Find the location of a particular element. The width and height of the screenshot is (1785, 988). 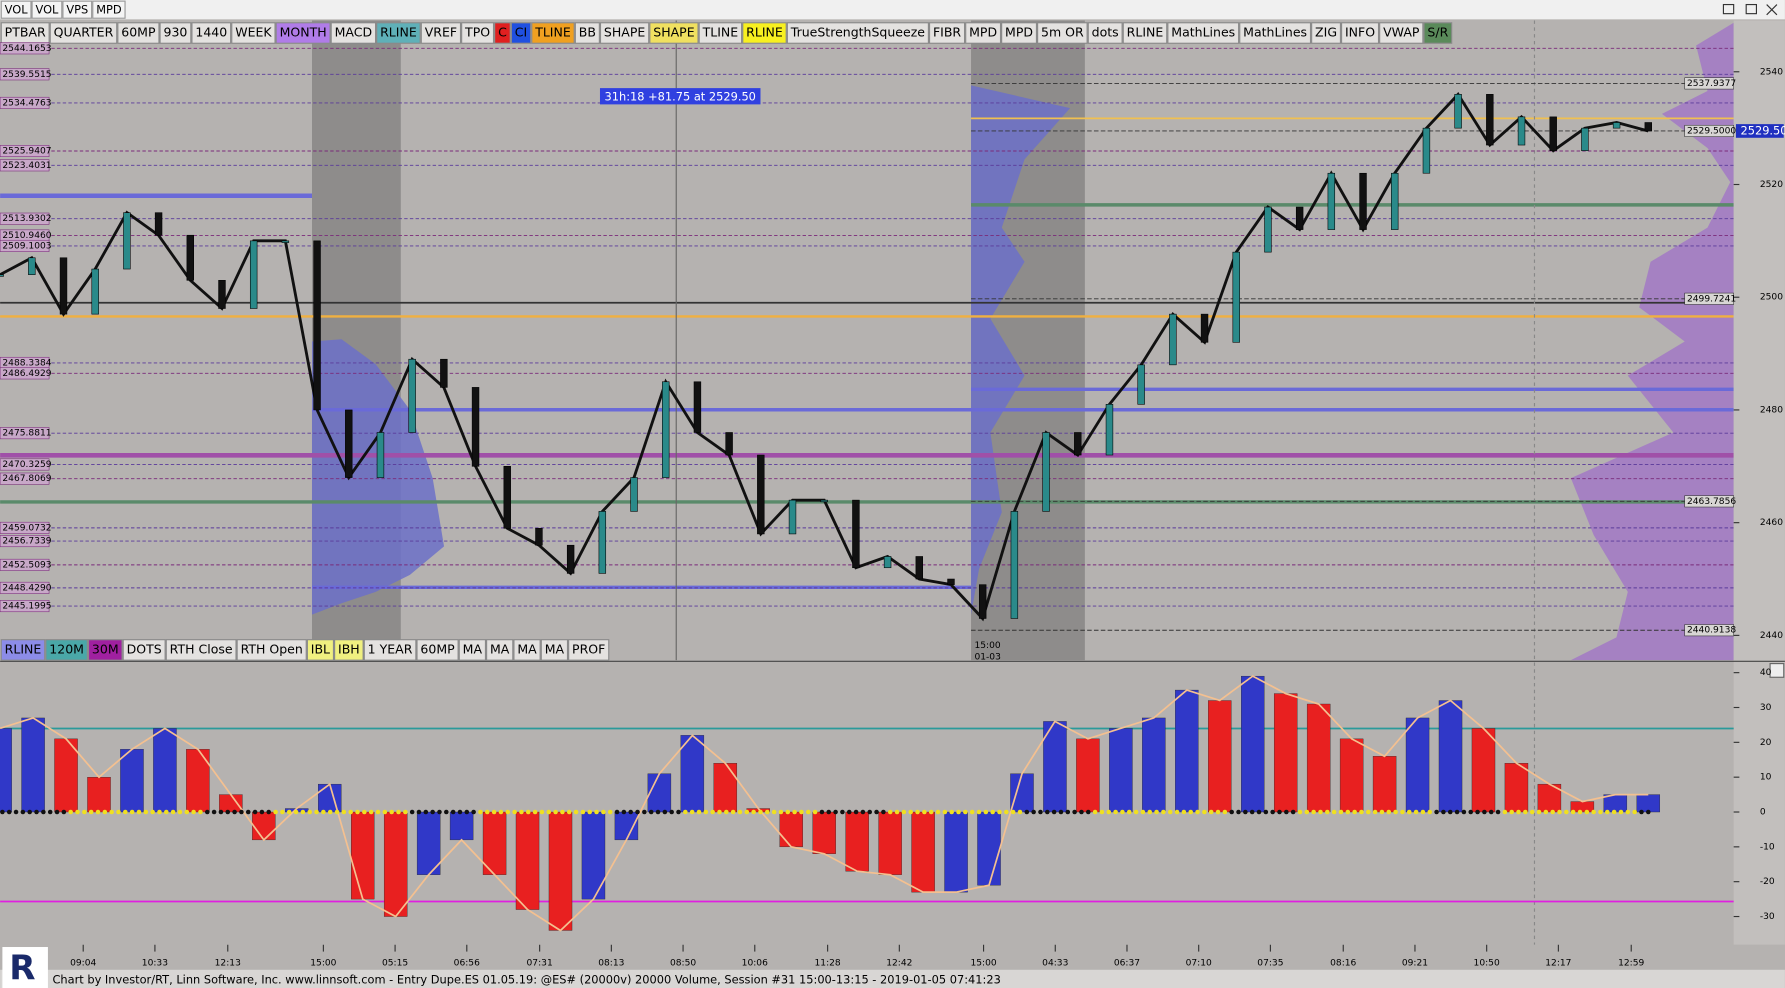

toolbar-button: FIBR is located at coordinates (947, 32).